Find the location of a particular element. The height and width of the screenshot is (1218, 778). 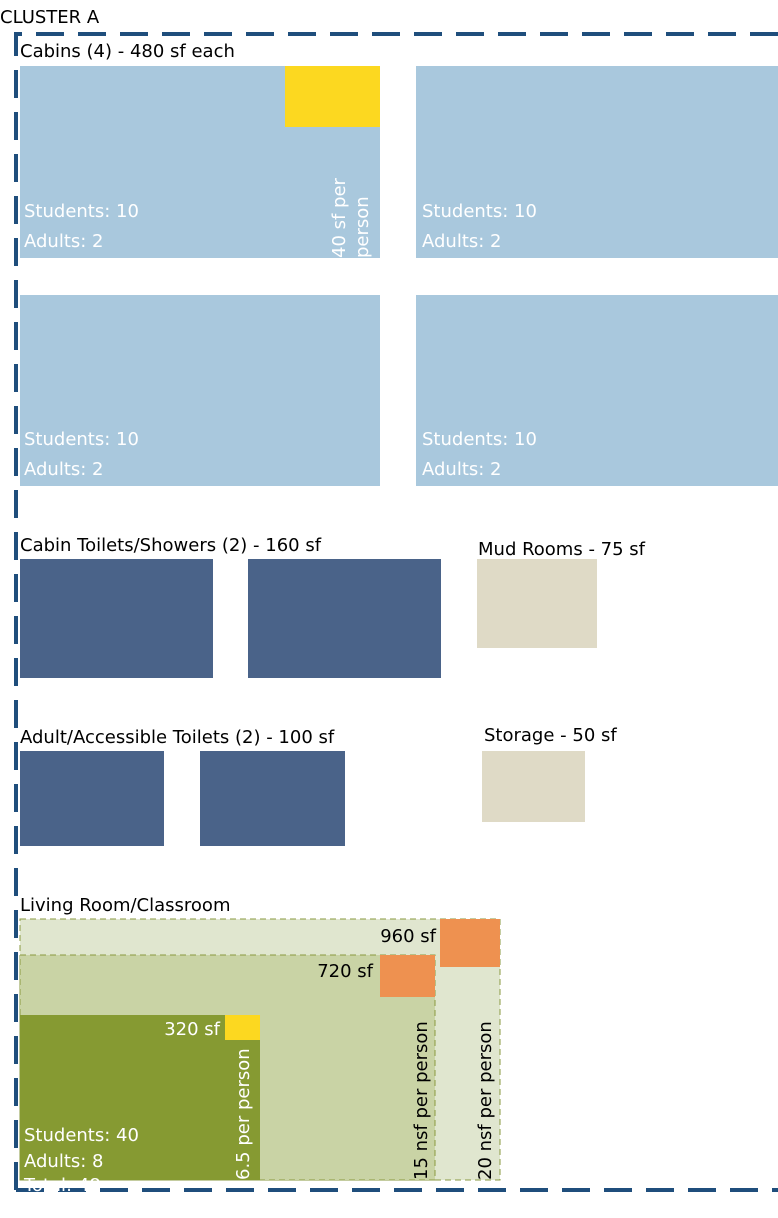

students-count: Students: 40 is located at coordinates (81, 1135).